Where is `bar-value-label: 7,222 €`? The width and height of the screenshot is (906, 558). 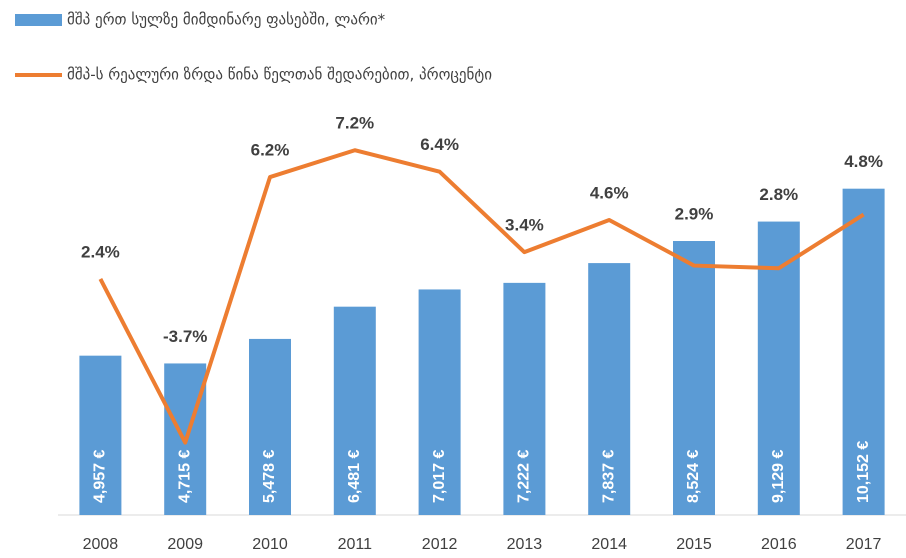 bar-value-label: 7,222 € is located at coordinates (524, 476).